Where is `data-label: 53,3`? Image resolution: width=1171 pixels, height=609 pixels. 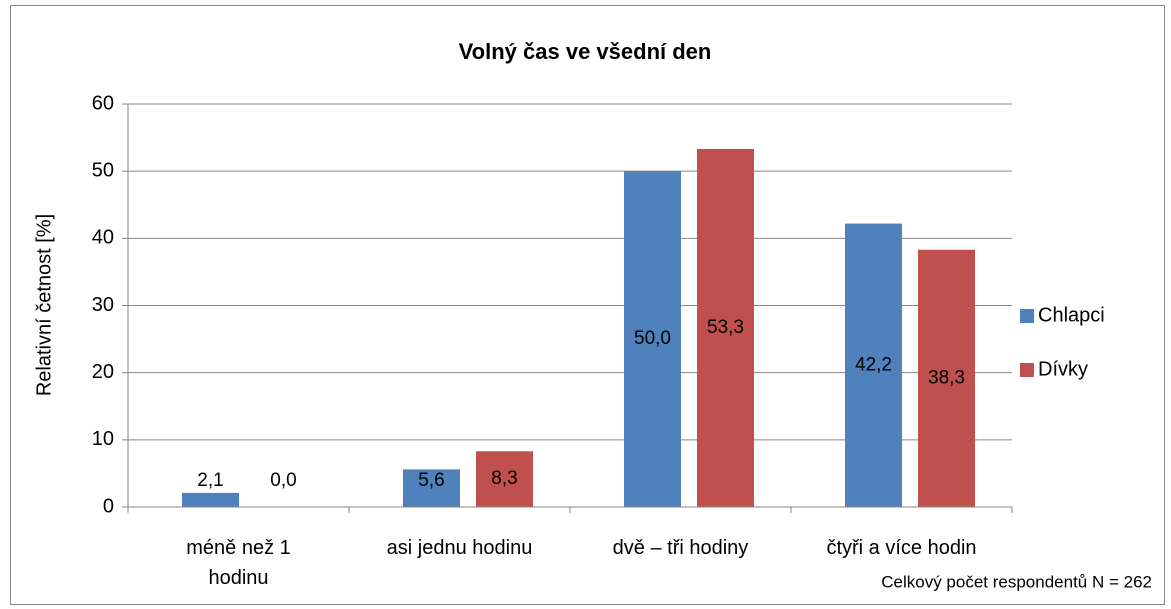
data-label: 53,3 is located at coordinates (725, 327).